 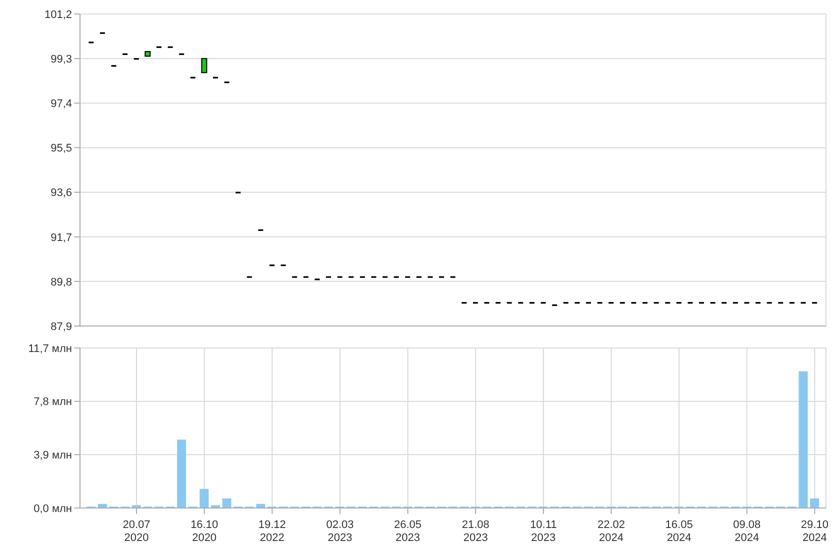 I want to click on y-tick-label: 95,5, so click(x=61, y=148).